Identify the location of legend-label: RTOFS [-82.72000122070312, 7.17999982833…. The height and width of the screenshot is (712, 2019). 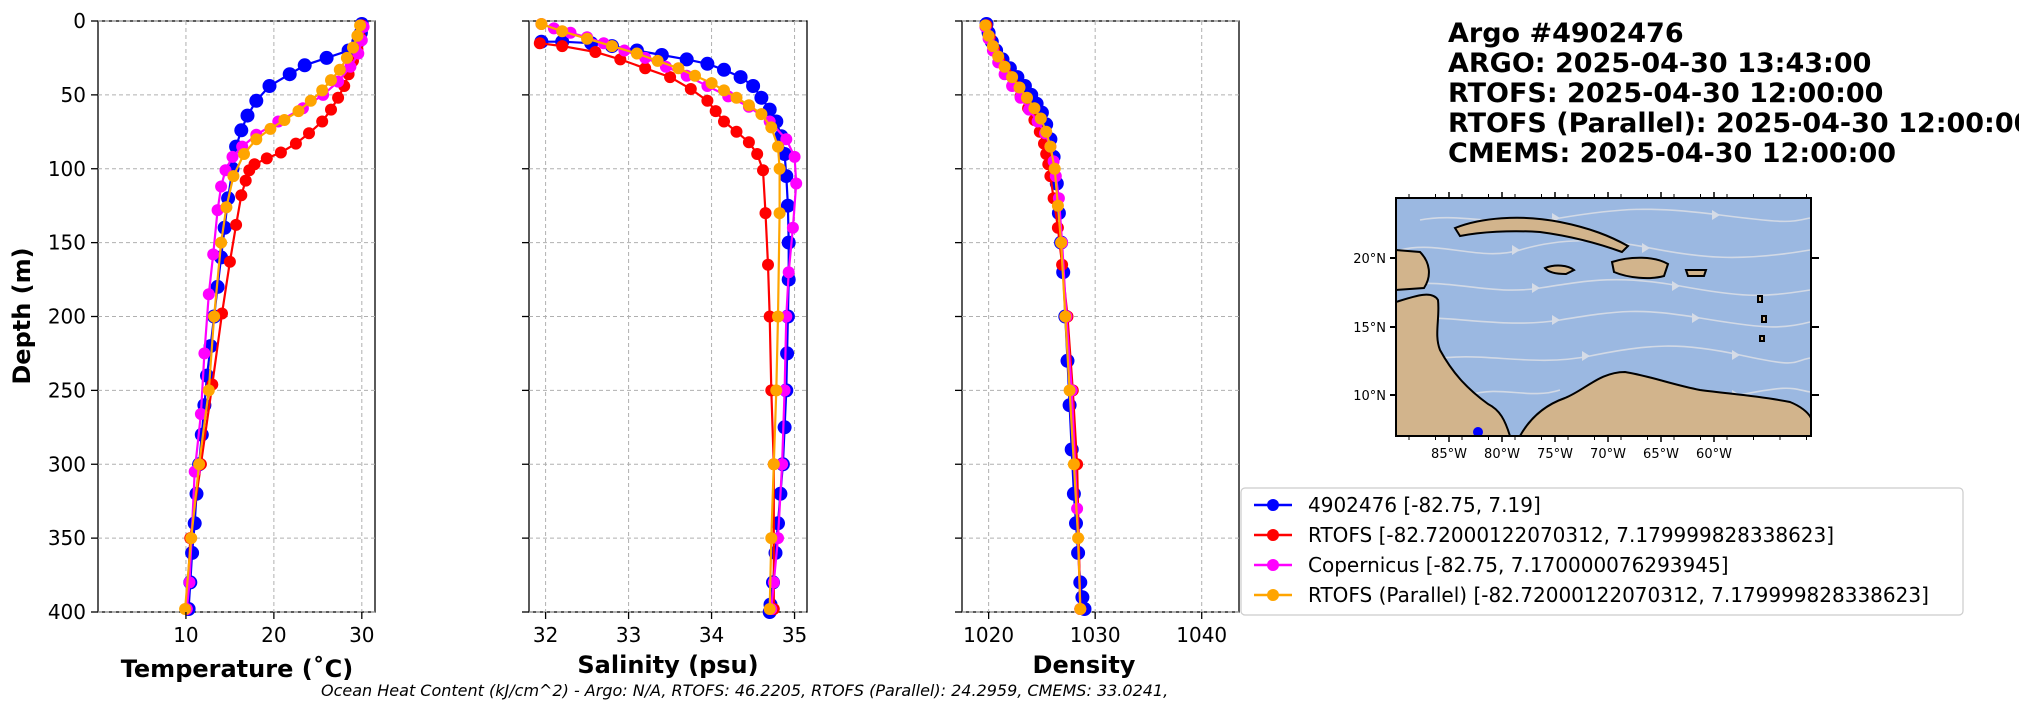
(1571, 535).